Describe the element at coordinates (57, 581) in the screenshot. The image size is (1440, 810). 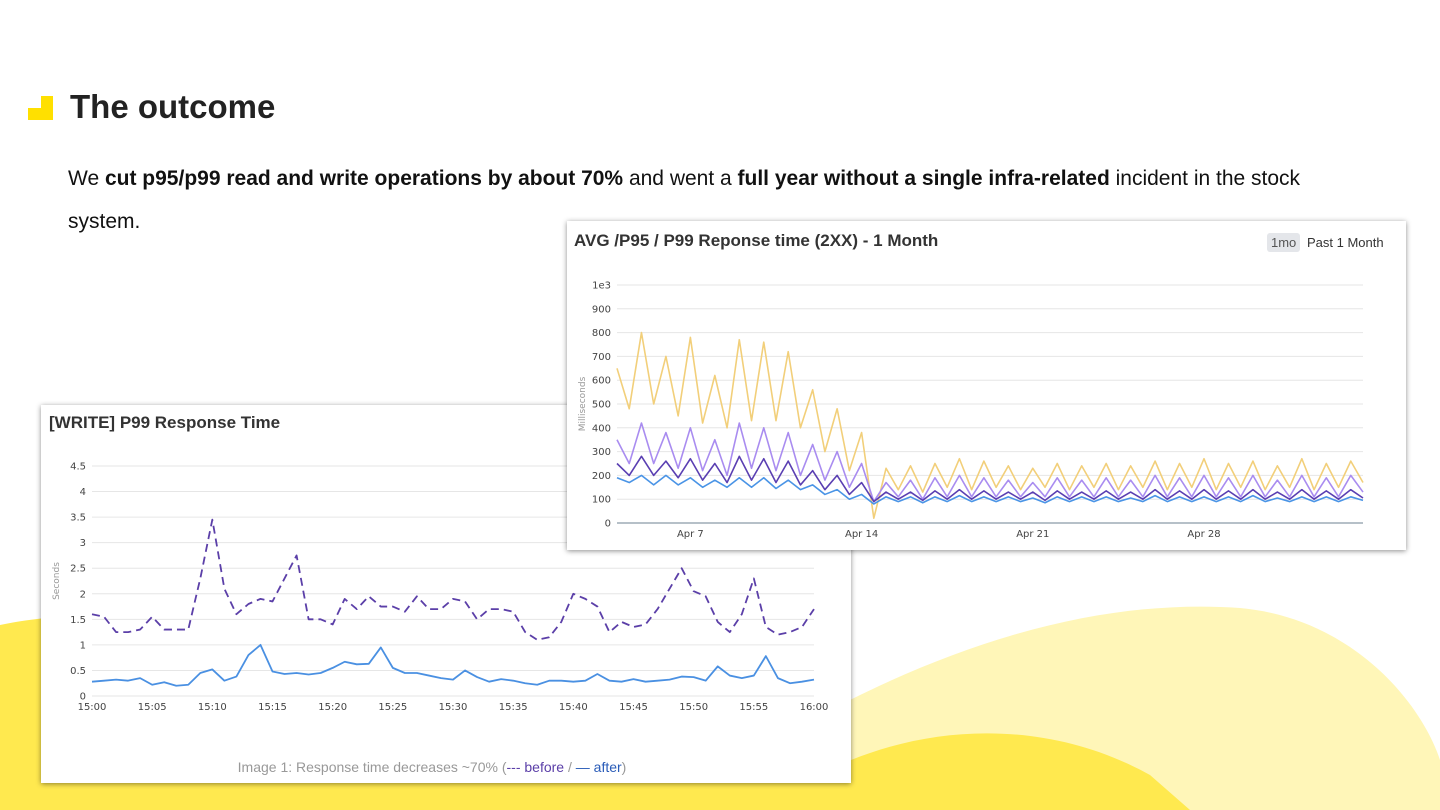
I see `y-axis-label: Seconds` at that location.